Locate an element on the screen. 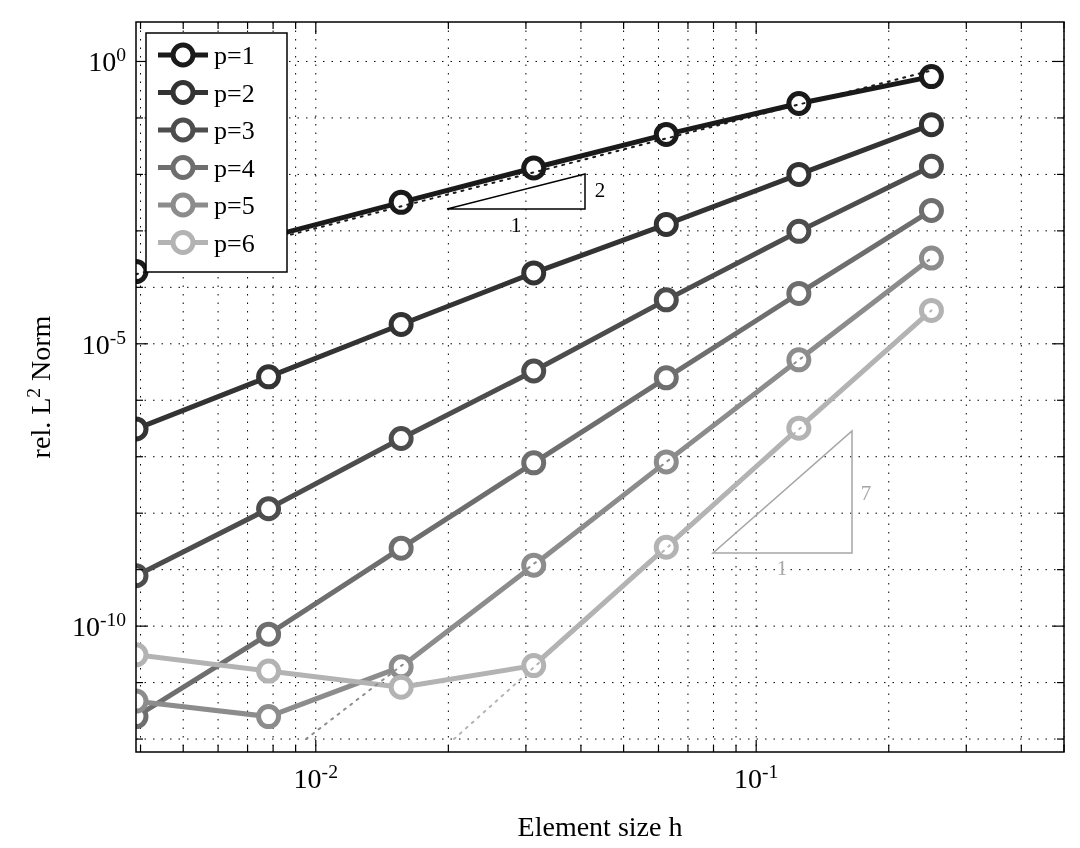 This screenshot has width=1080, height=848. x-axis-title: Element size h is located at coordinates (600, 826).